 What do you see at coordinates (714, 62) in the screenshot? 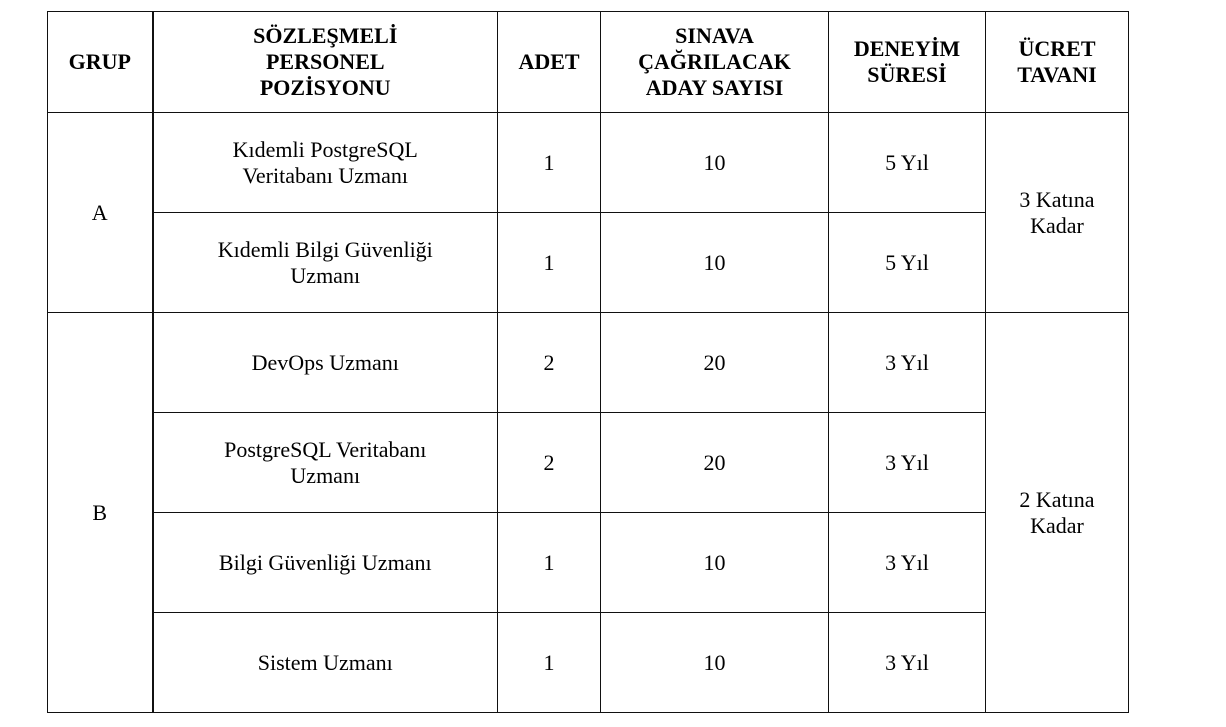
I see `header-candidates: SINAVA ÇAĞRILACAK ADAY SAYISI` at bounding box center [714, 62].